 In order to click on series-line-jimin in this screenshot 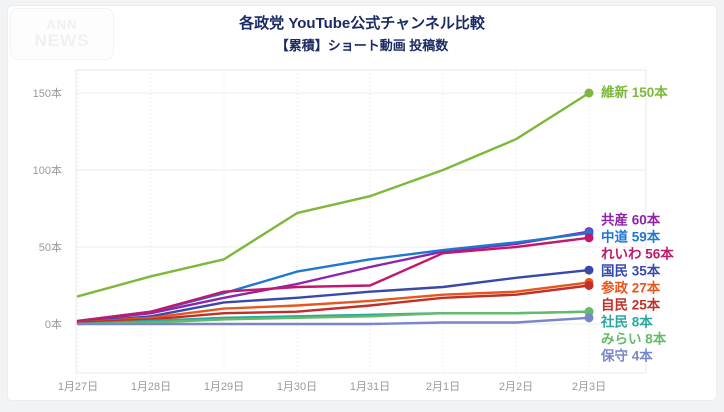, I will do `click(333, 304)`.